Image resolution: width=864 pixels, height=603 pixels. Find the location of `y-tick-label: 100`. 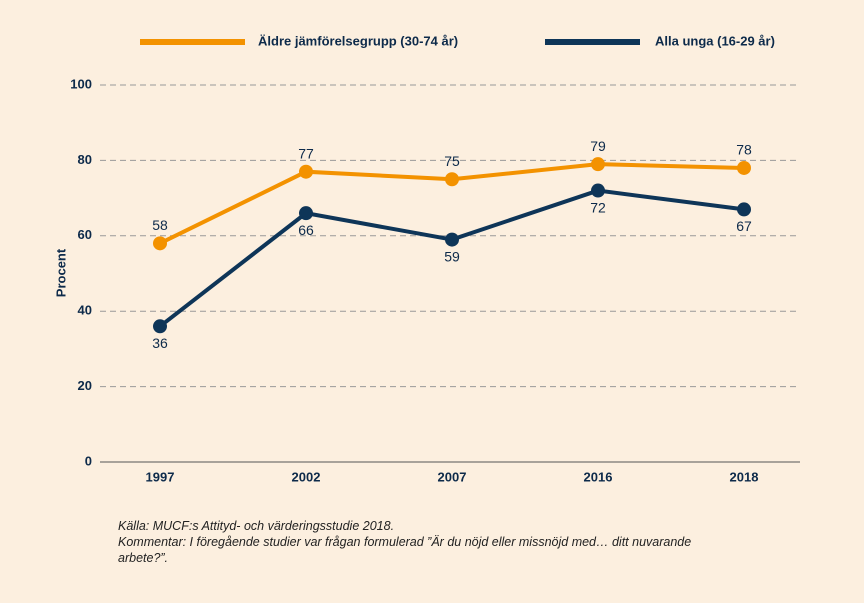

y-tick-label: 100 is located at coordinates (81, 83).